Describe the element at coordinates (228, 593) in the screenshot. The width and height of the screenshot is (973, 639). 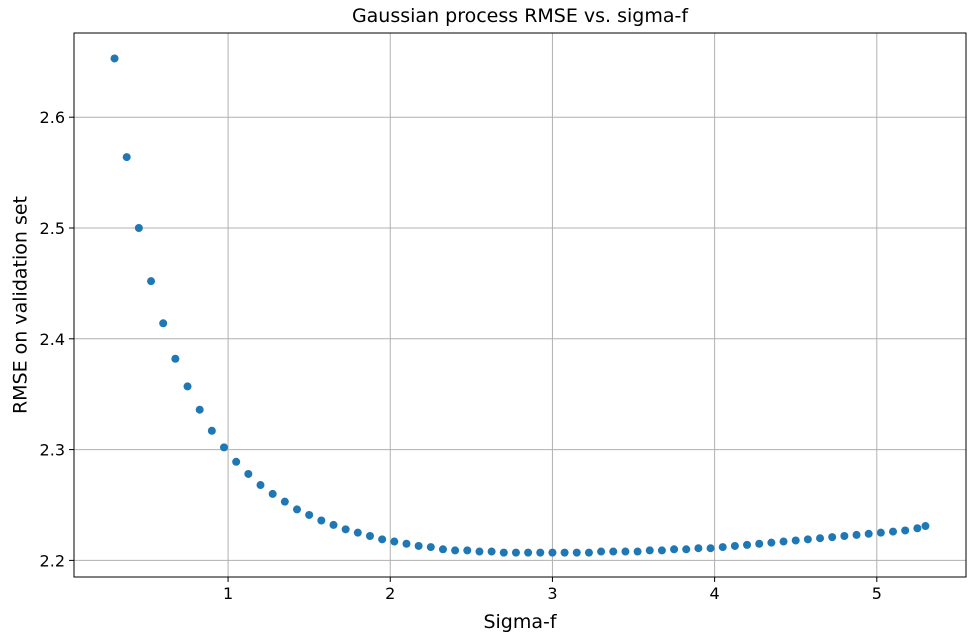
I see `x-tick-label: 1` at that location.